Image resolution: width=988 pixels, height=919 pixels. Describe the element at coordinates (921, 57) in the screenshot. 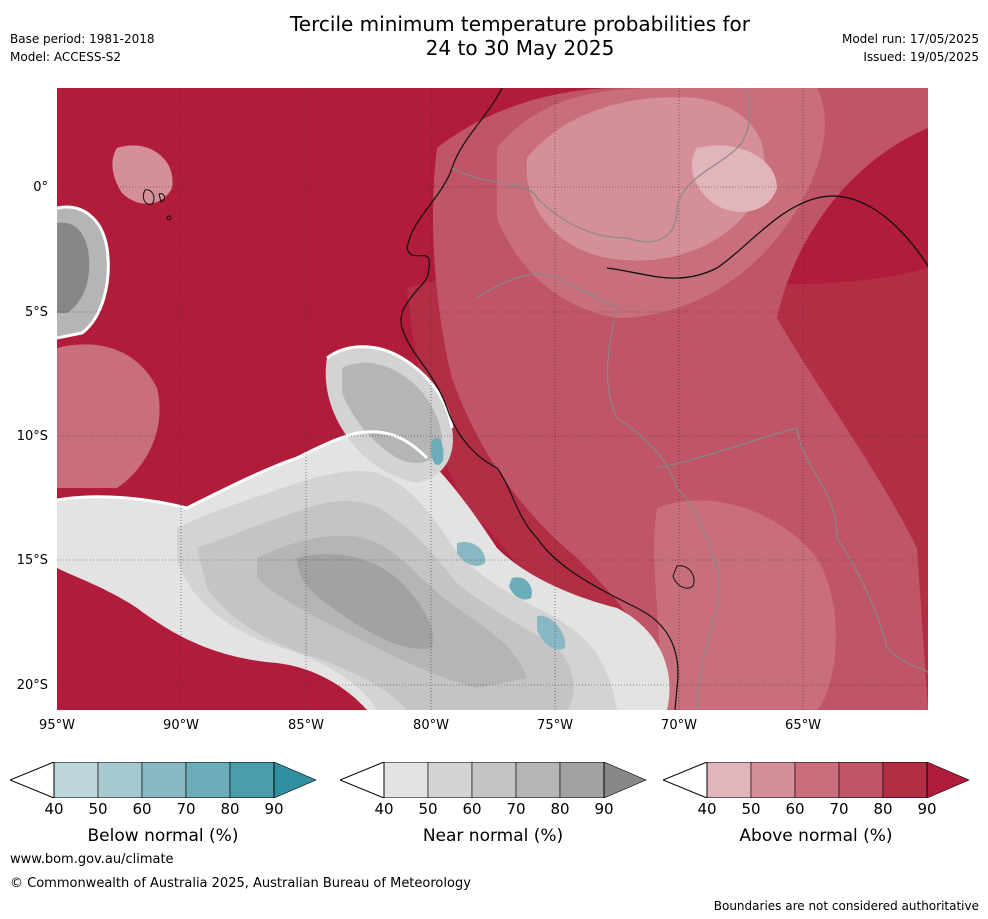

I see `issued-date: Issued: 19/05/2025` at that location.